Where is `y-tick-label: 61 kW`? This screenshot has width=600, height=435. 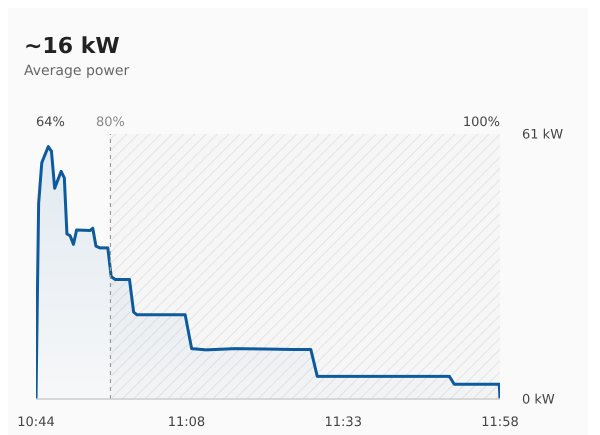
y-tick-label: 61 kW is located at coordinates (543, 135).